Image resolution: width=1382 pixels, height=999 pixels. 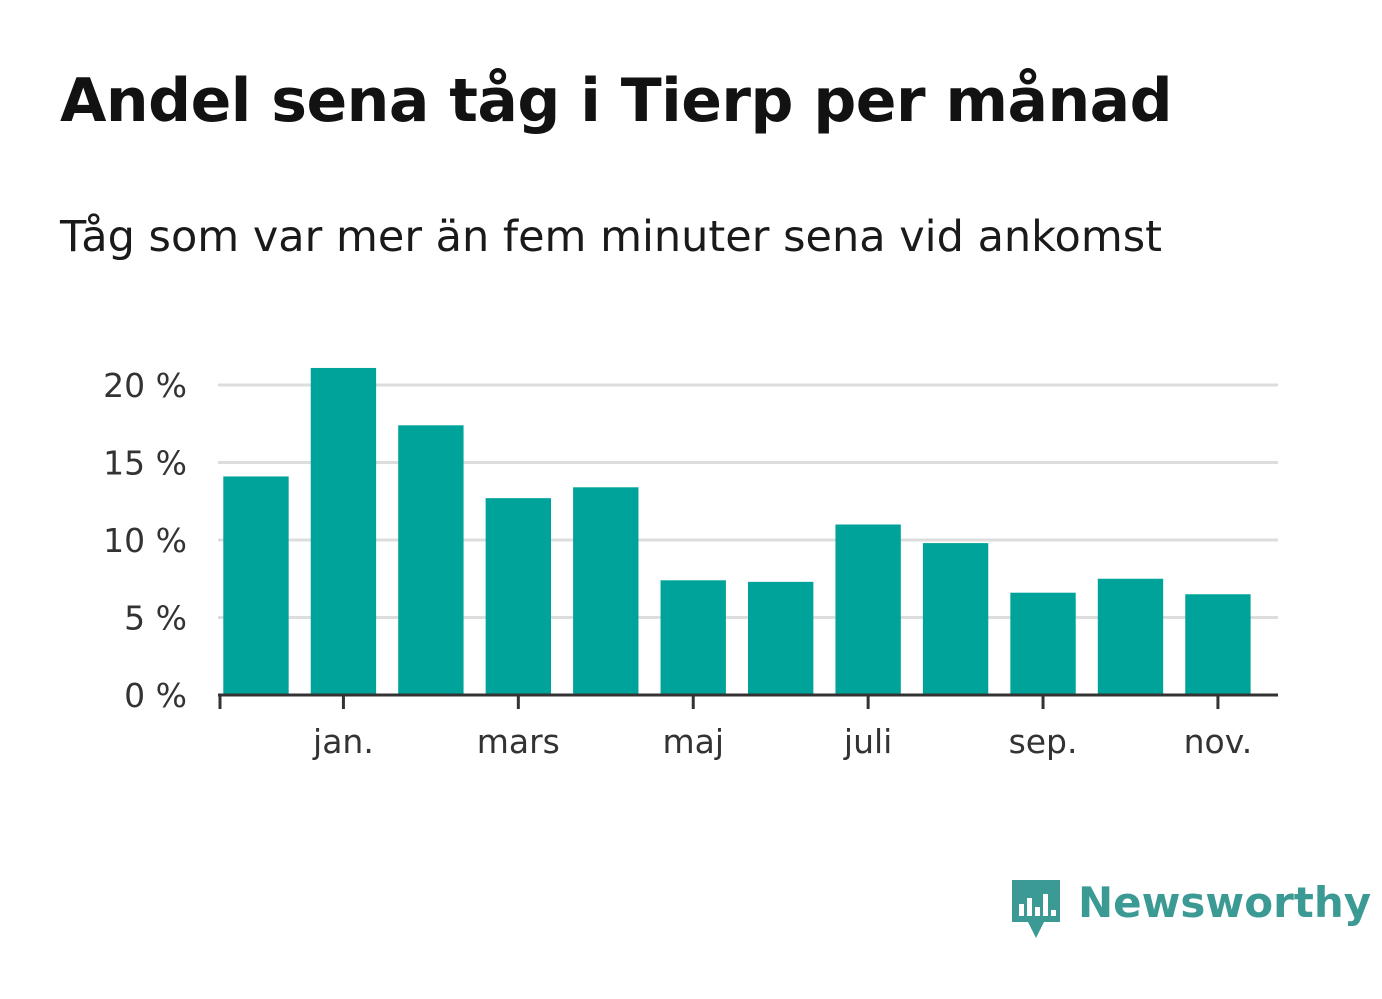 I want to click on x-tick-label: sep., so click(x=1043, y=741).